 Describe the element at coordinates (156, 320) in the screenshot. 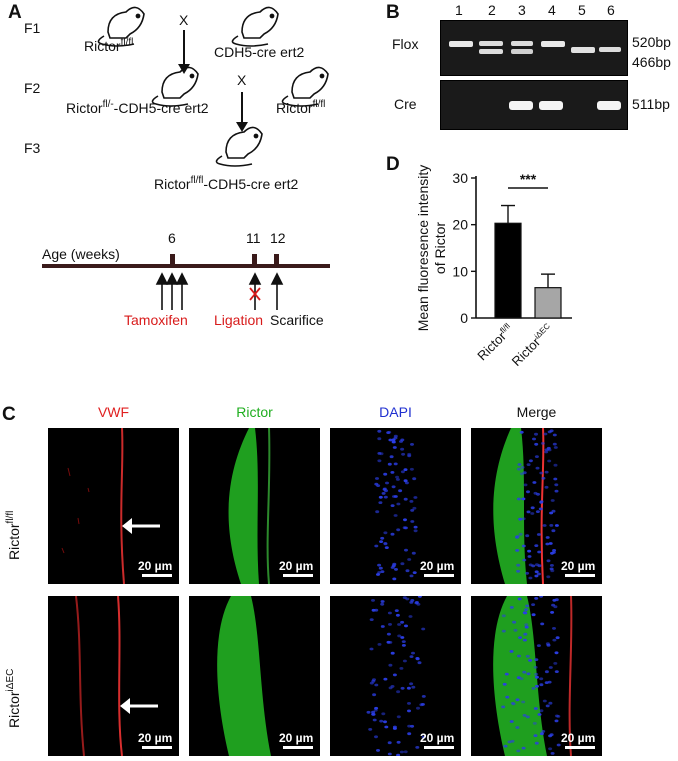

I see `tamoxifen-label: Tamoxifen` at that location.